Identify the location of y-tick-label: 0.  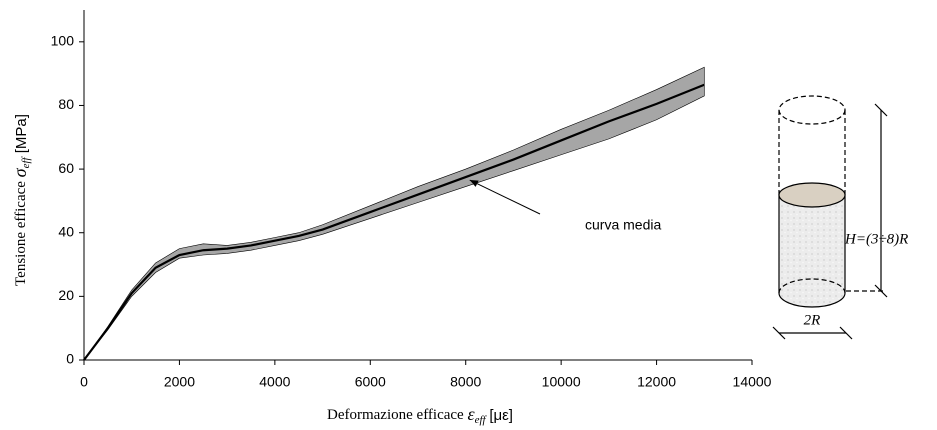
(70, 359).